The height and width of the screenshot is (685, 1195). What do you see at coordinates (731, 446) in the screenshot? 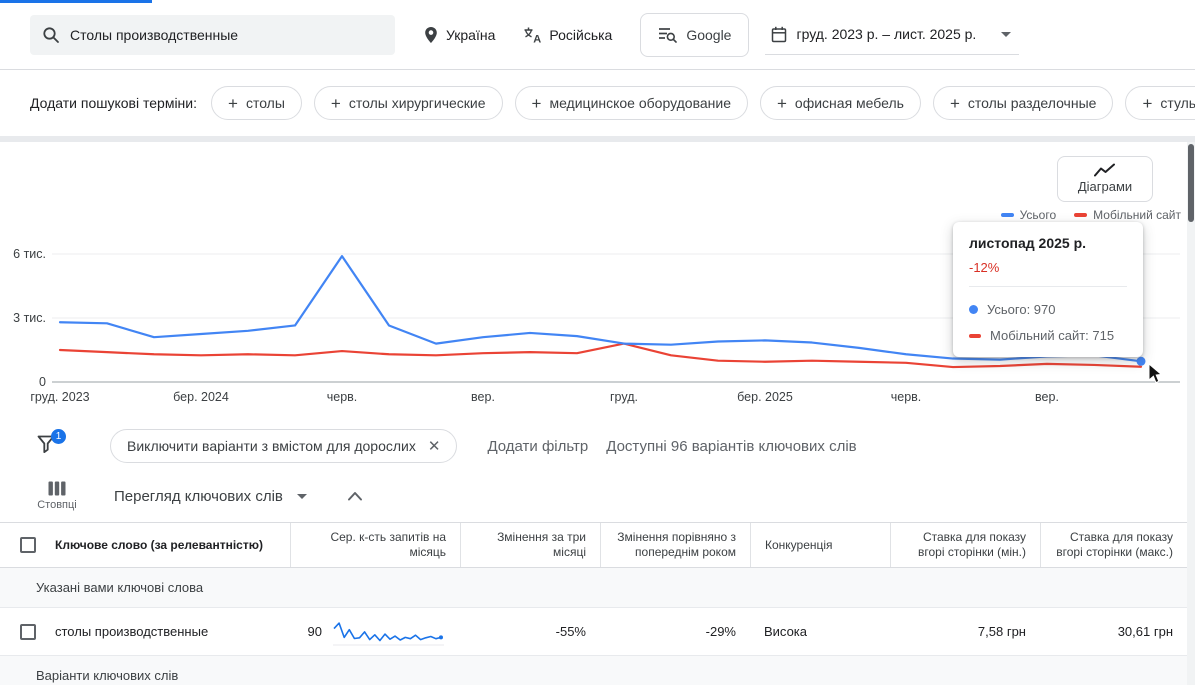
I see `available-keywords-count: Доступні 96 варіантів ключових слів` at bounding box center [731, 446].